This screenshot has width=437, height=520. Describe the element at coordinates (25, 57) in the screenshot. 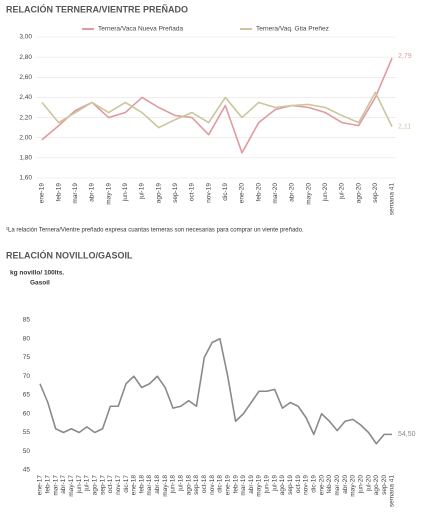

I see `y-tick-label: 2,80` at that location.